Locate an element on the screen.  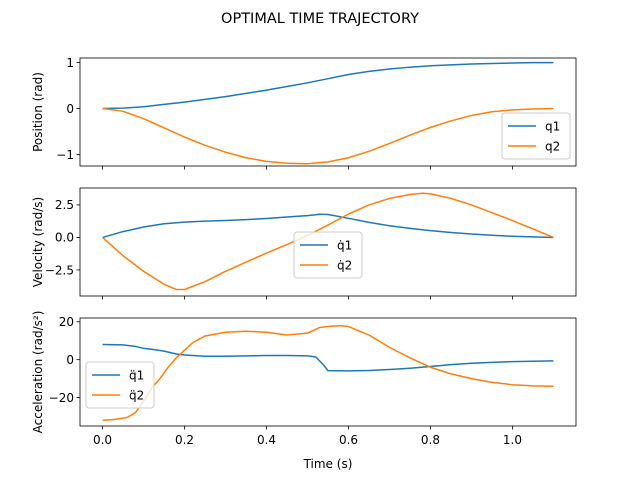
series-line-q1dot is located at coordinates (328, 226).